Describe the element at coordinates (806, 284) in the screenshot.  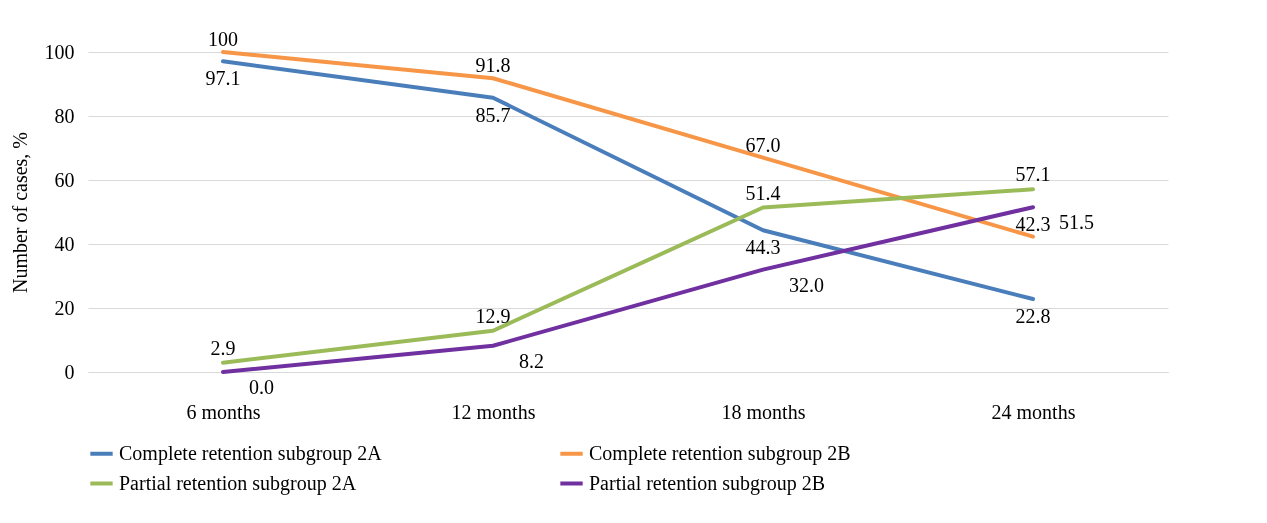
I see `data-label: 32.0` at that location.